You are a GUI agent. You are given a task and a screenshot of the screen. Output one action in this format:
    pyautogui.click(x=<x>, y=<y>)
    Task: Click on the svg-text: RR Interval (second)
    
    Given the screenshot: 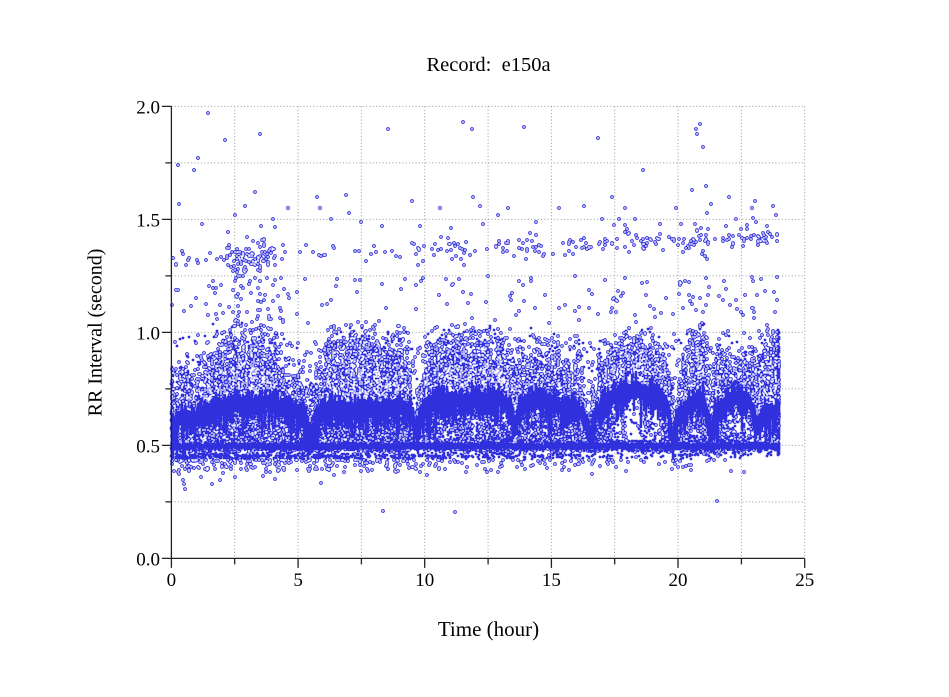 What is the action you would take?
    pyautogui.click(x=96, y=333)
    